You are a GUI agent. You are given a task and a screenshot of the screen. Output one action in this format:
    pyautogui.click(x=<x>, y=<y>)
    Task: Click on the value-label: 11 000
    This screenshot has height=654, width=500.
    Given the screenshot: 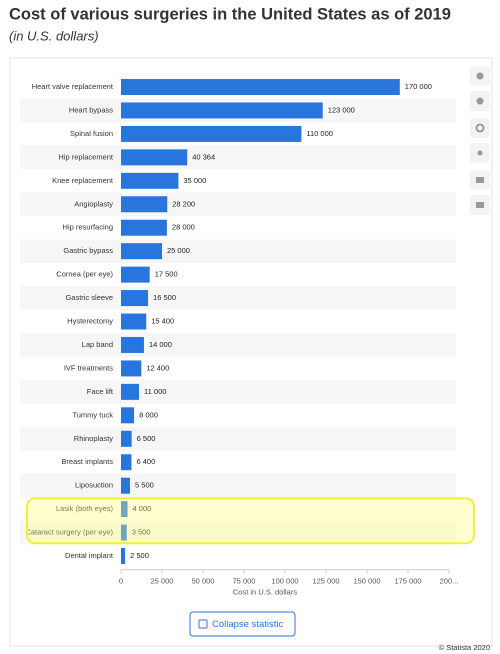 What is the action you would take?
    pyautogui.click(x=155, y=391)
    